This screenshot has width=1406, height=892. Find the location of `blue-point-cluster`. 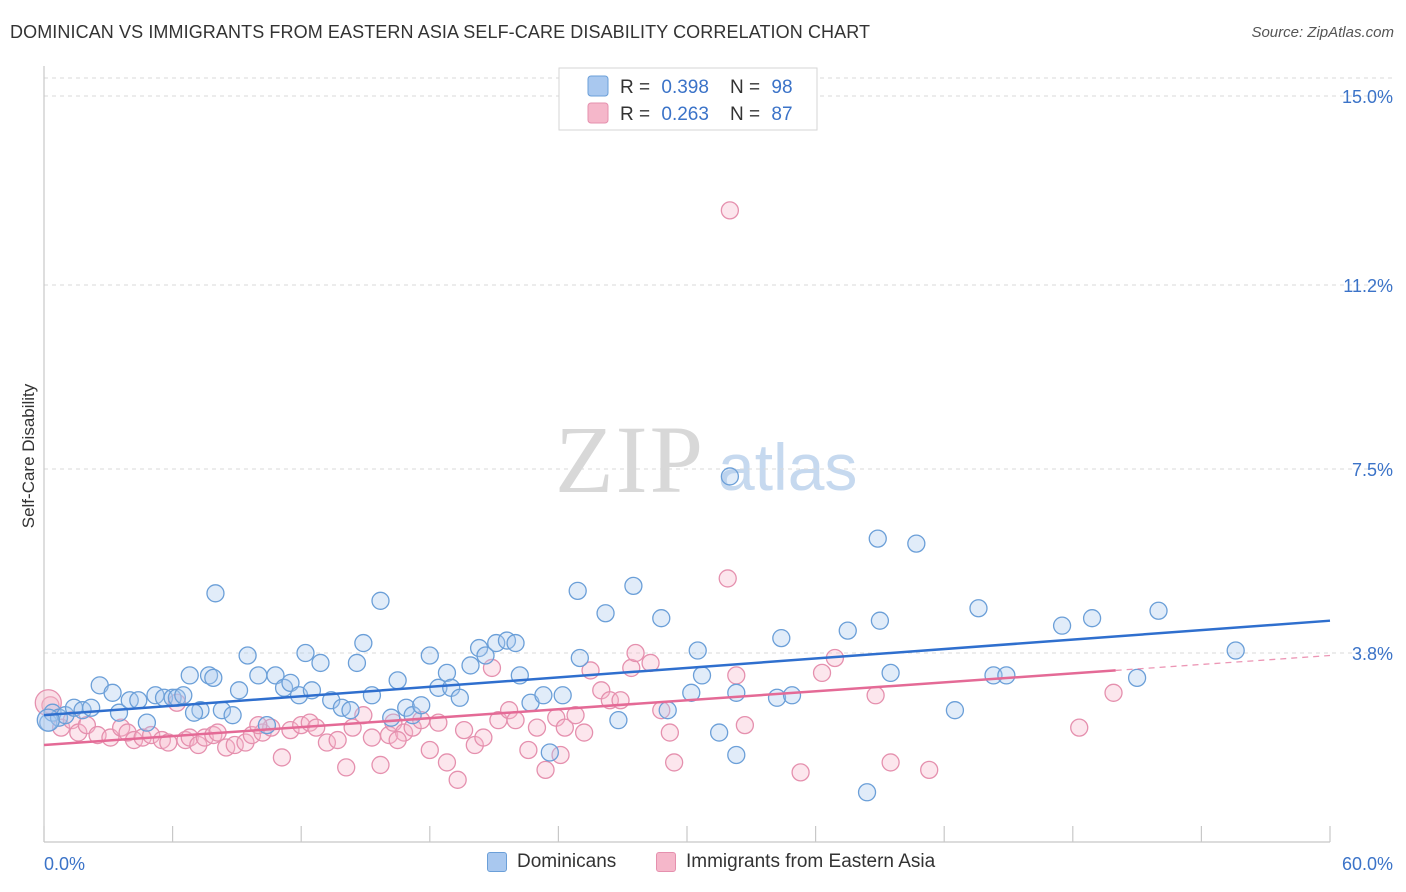

blue-point-cluster is located at coordinates (48, 720).